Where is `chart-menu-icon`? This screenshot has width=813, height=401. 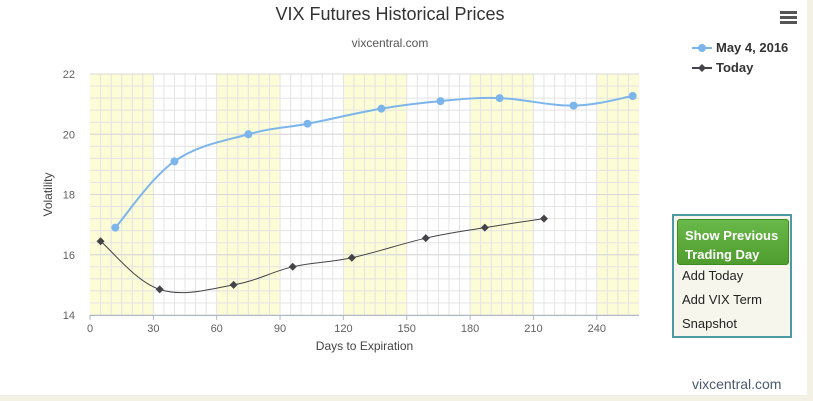
chart-menu-icon is located at coordinates (789, 17).